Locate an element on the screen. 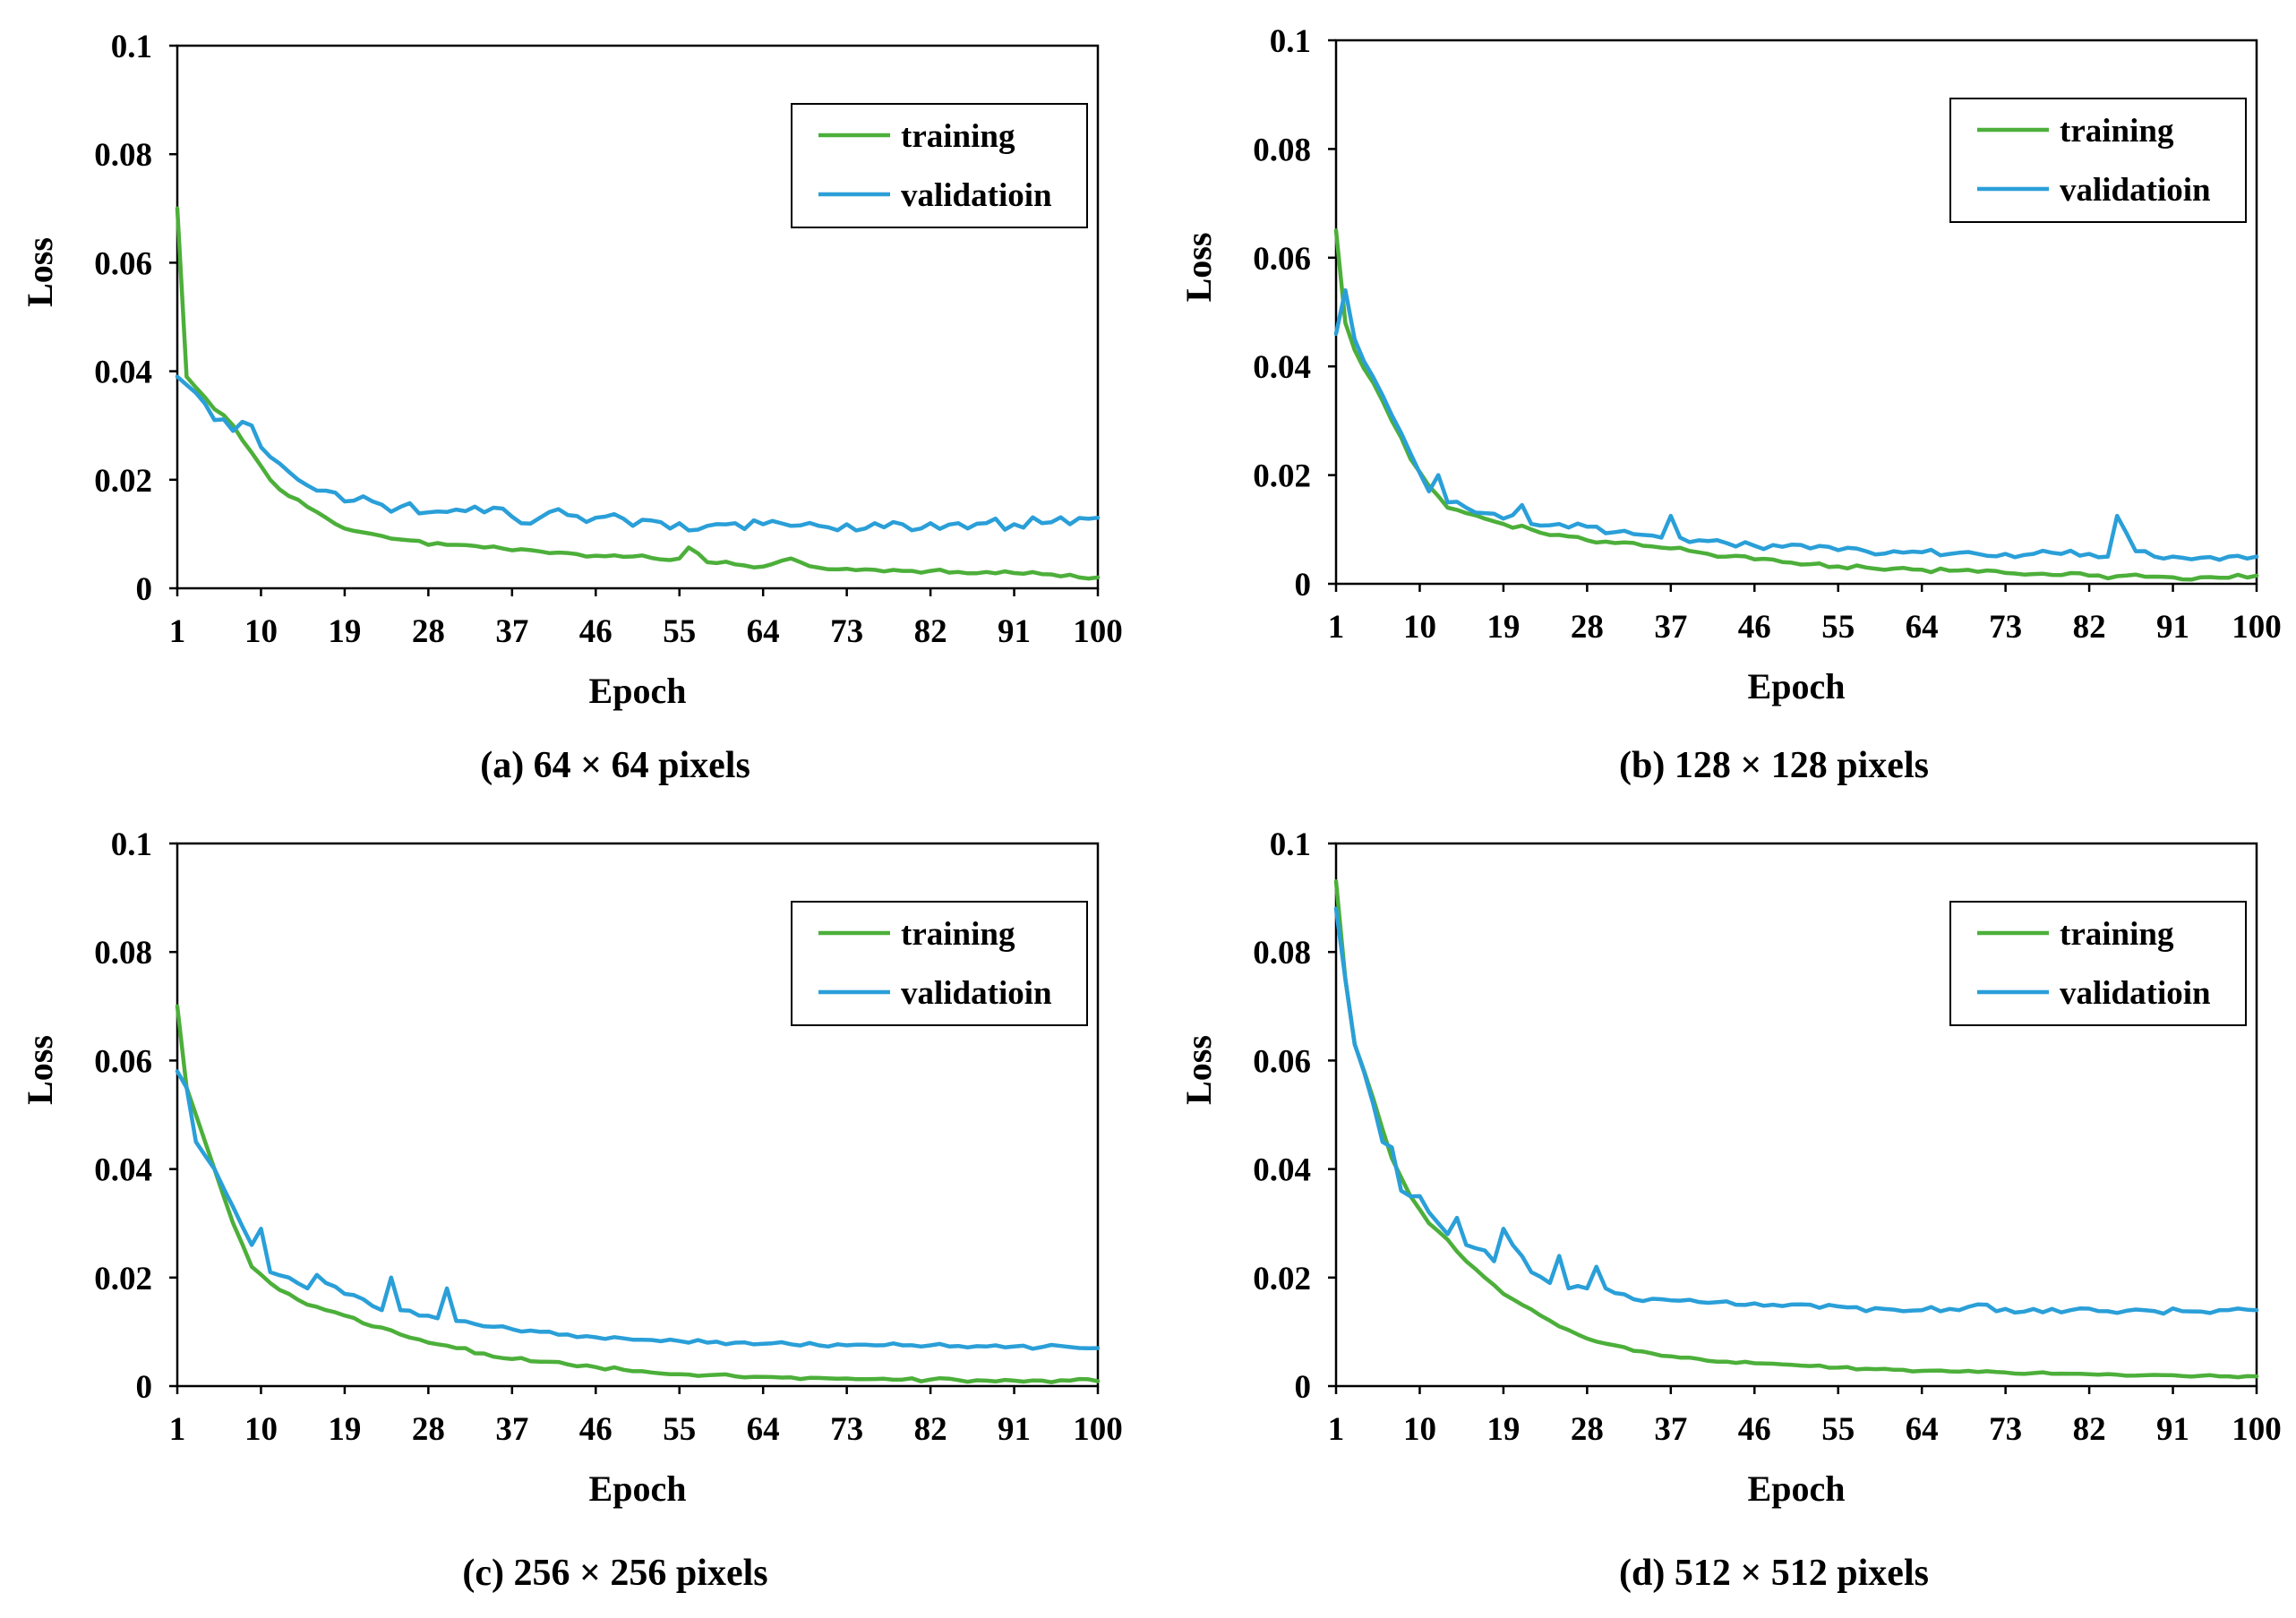  panel-caption: (d) 512 × 512 pixels is located at coordinates (1774, 1573).